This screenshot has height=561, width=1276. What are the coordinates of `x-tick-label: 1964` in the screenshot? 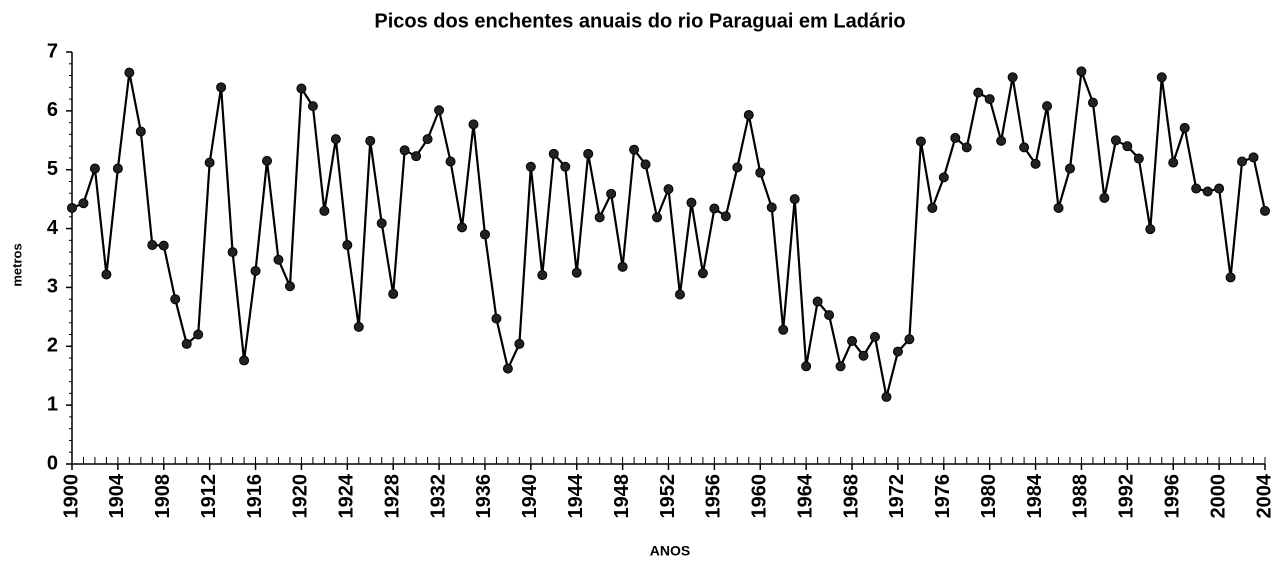 It's located at (805, 495).